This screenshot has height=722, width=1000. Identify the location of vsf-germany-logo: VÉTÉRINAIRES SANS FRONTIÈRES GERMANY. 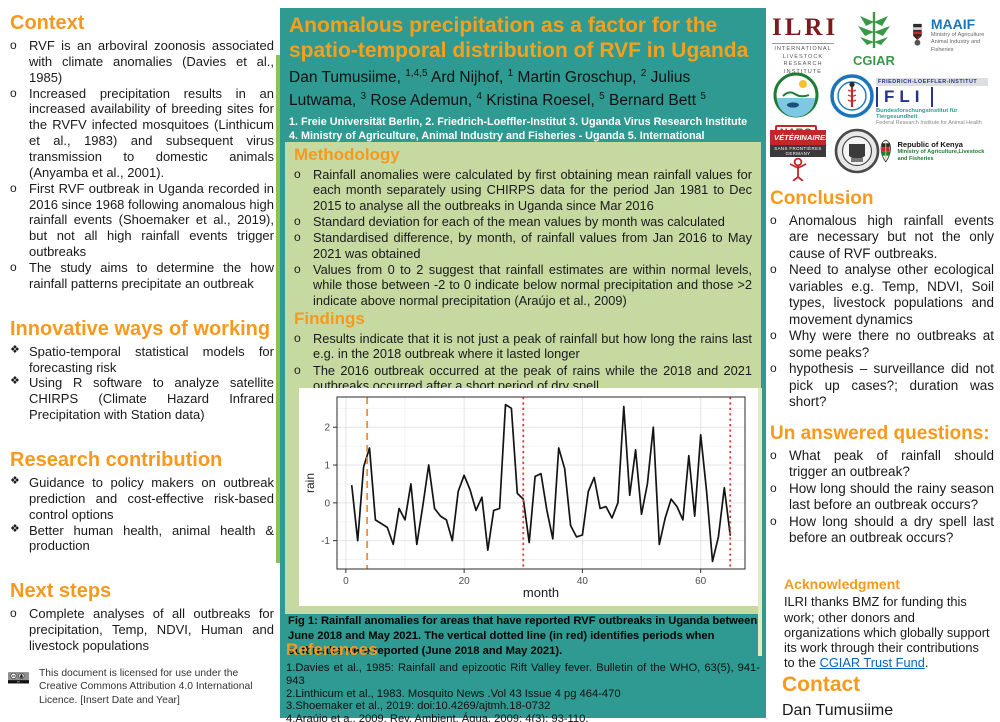
(800, 158).